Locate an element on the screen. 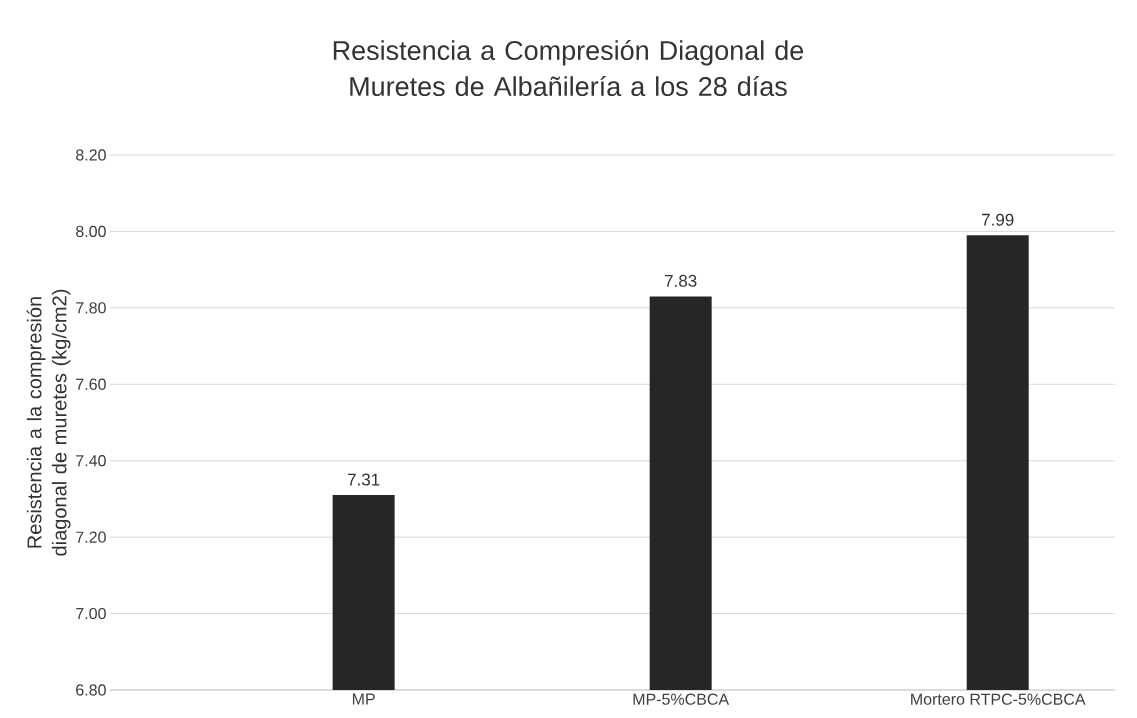 Image resolution: width=1137 pixels, height=718 pixels. y-tick-label: 6.80 is located at coordinates (91, 690).